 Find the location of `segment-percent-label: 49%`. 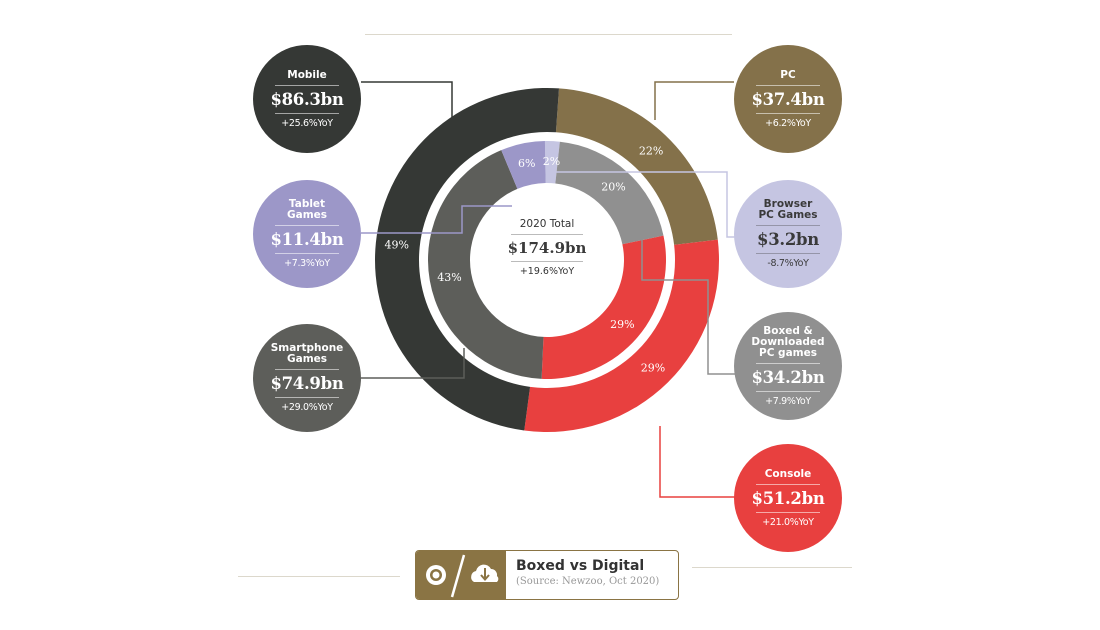

segment-percent-label: 49% is located at coordinates (397, 245).